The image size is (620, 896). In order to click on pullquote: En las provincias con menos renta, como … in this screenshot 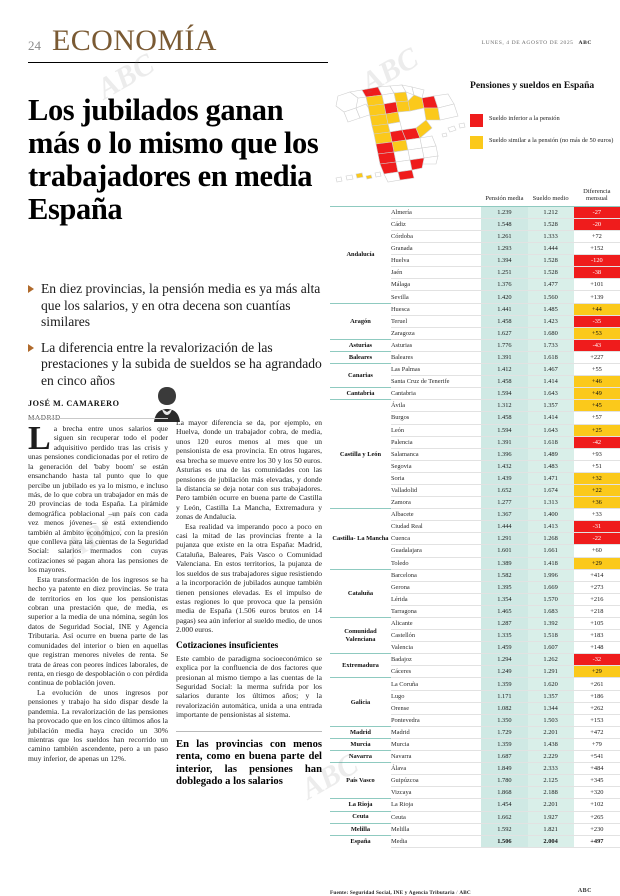, I will do `click(249, 763)`.